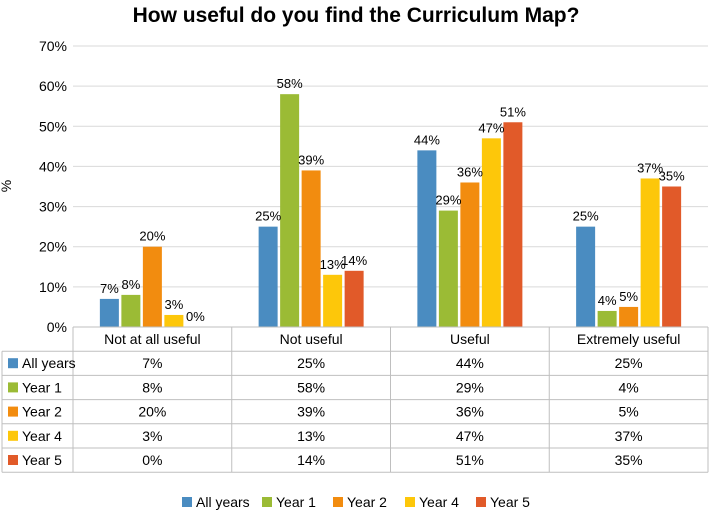 The height and width of the screenshot is (510, 709). What do you see at coordinates (152, 460) in the screenshot?
I see `table-cell: 0%` at bounding box center [152, 460].